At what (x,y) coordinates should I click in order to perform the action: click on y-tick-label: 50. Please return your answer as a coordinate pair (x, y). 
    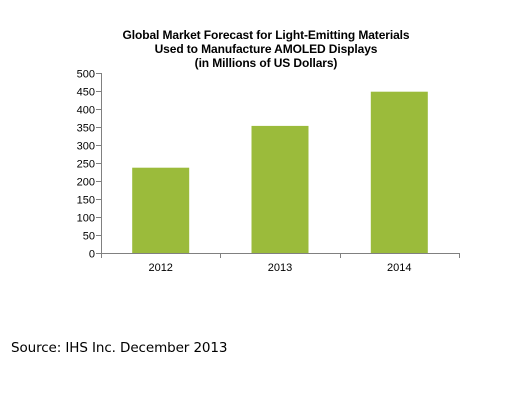
    Looking at the image, I should click on (89, 237).